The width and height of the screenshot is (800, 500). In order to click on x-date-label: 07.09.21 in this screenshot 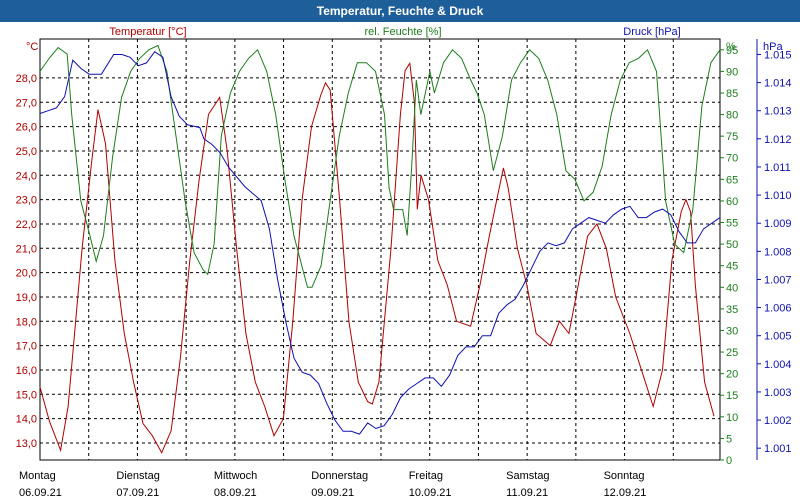, I will do `click(137, 493)`.